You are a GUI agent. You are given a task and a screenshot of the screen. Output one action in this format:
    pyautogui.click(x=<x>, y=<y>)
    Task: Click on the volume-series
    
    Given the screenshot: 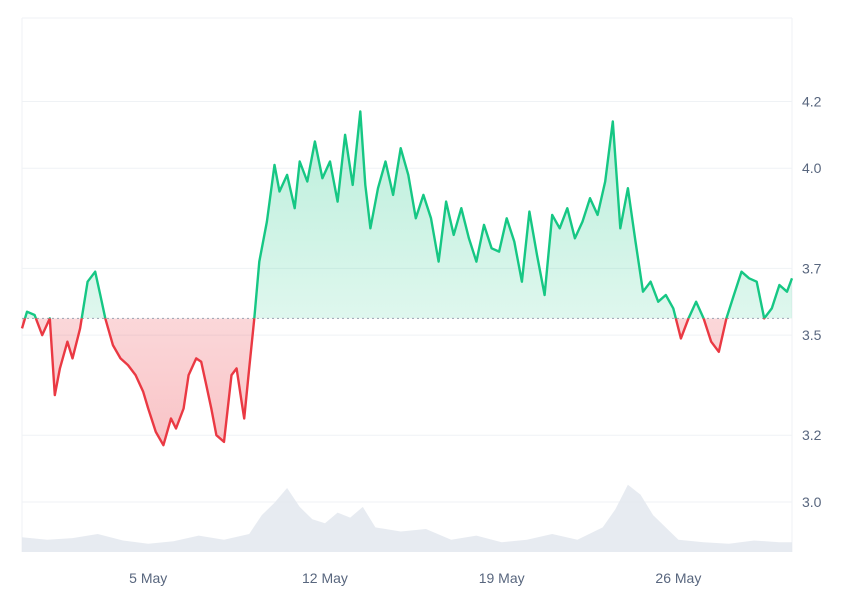 What is the action you would take?
    pyautogui.click(x=407, y=518)
    